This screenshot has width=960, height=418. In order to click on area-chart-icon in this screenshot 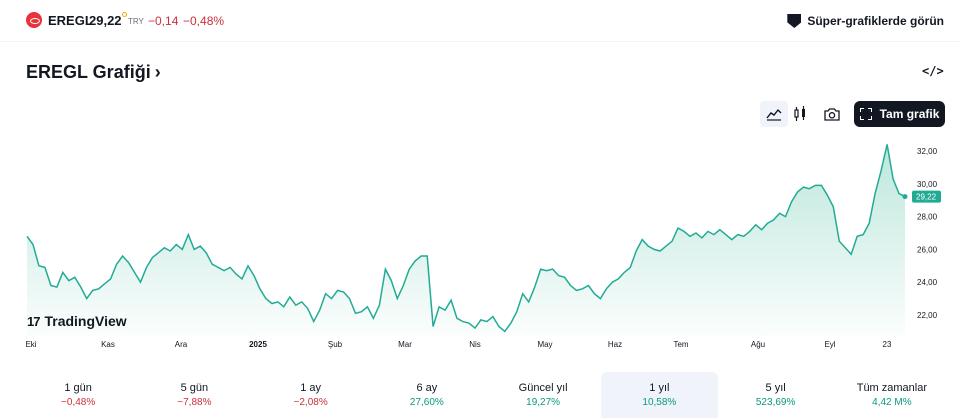, I will do `click(774, 114)`.